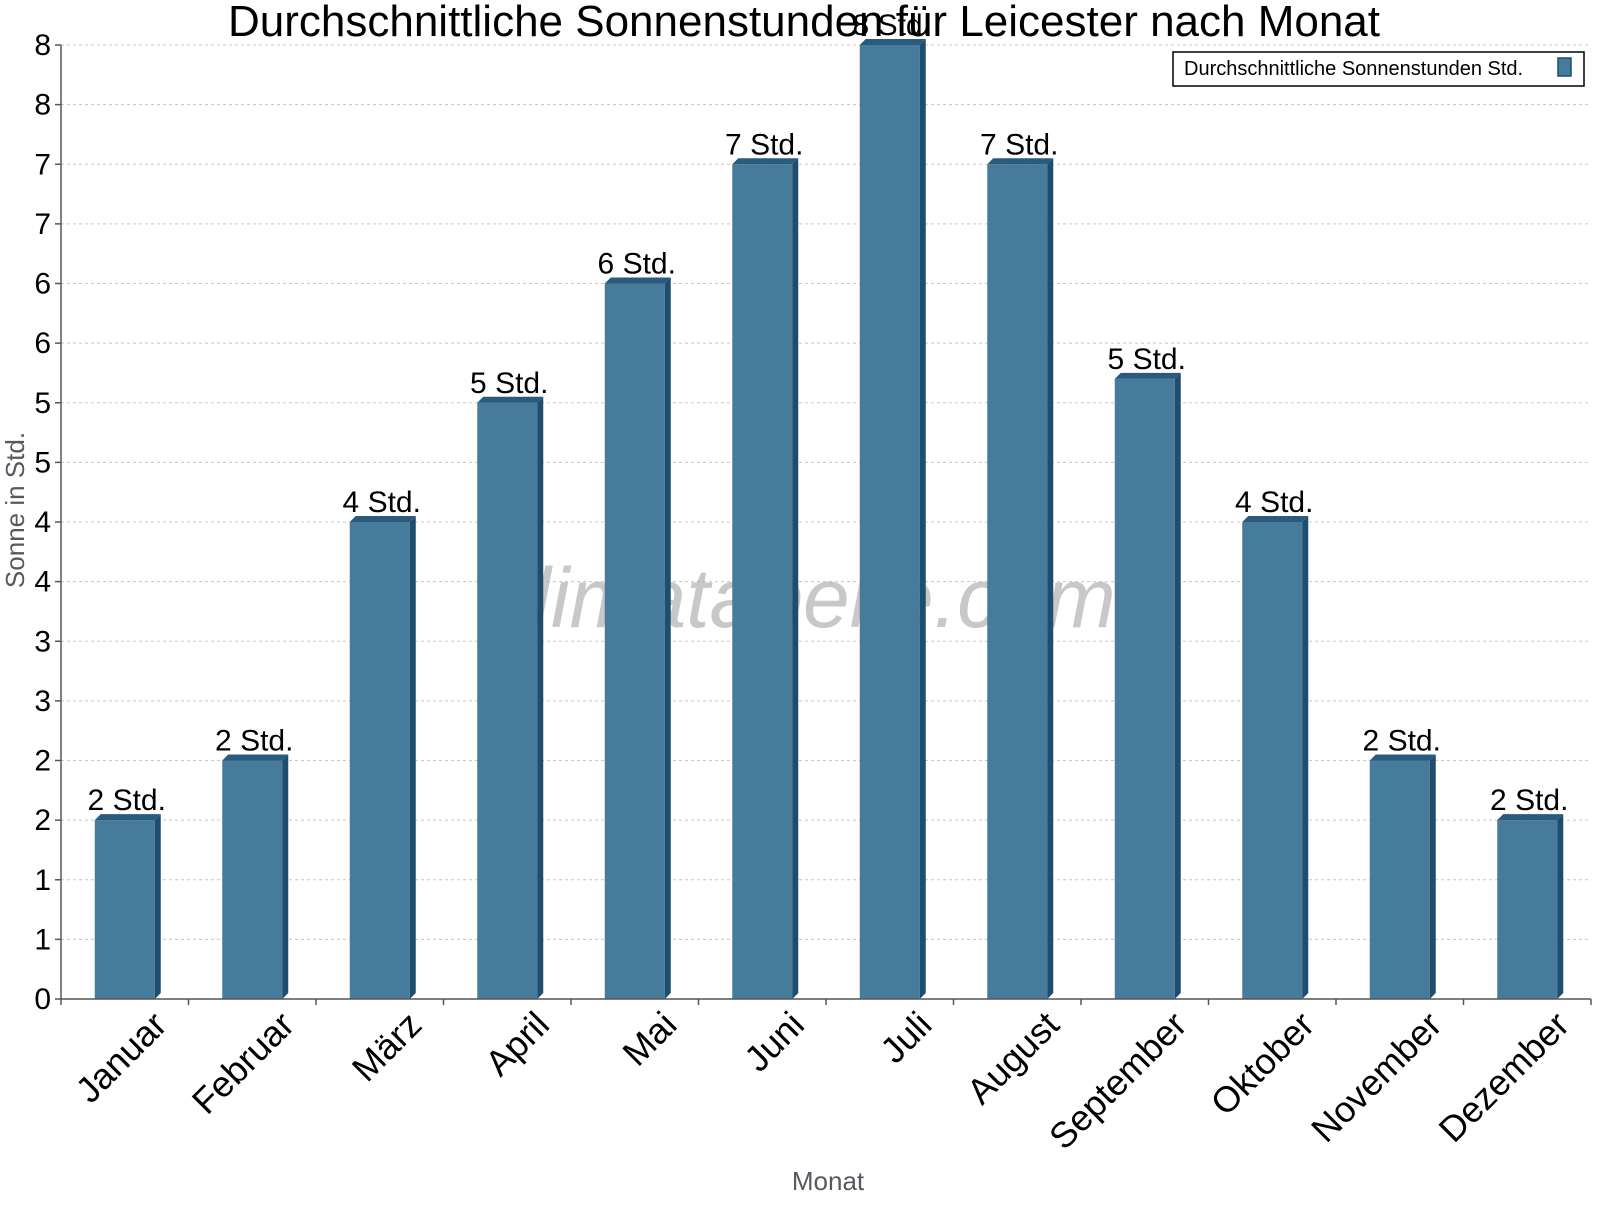  What do you see at coordinates (243, 1063) in the screenshot?
I see `x-tick-label: Februar` at bounding box center [243, 1063].